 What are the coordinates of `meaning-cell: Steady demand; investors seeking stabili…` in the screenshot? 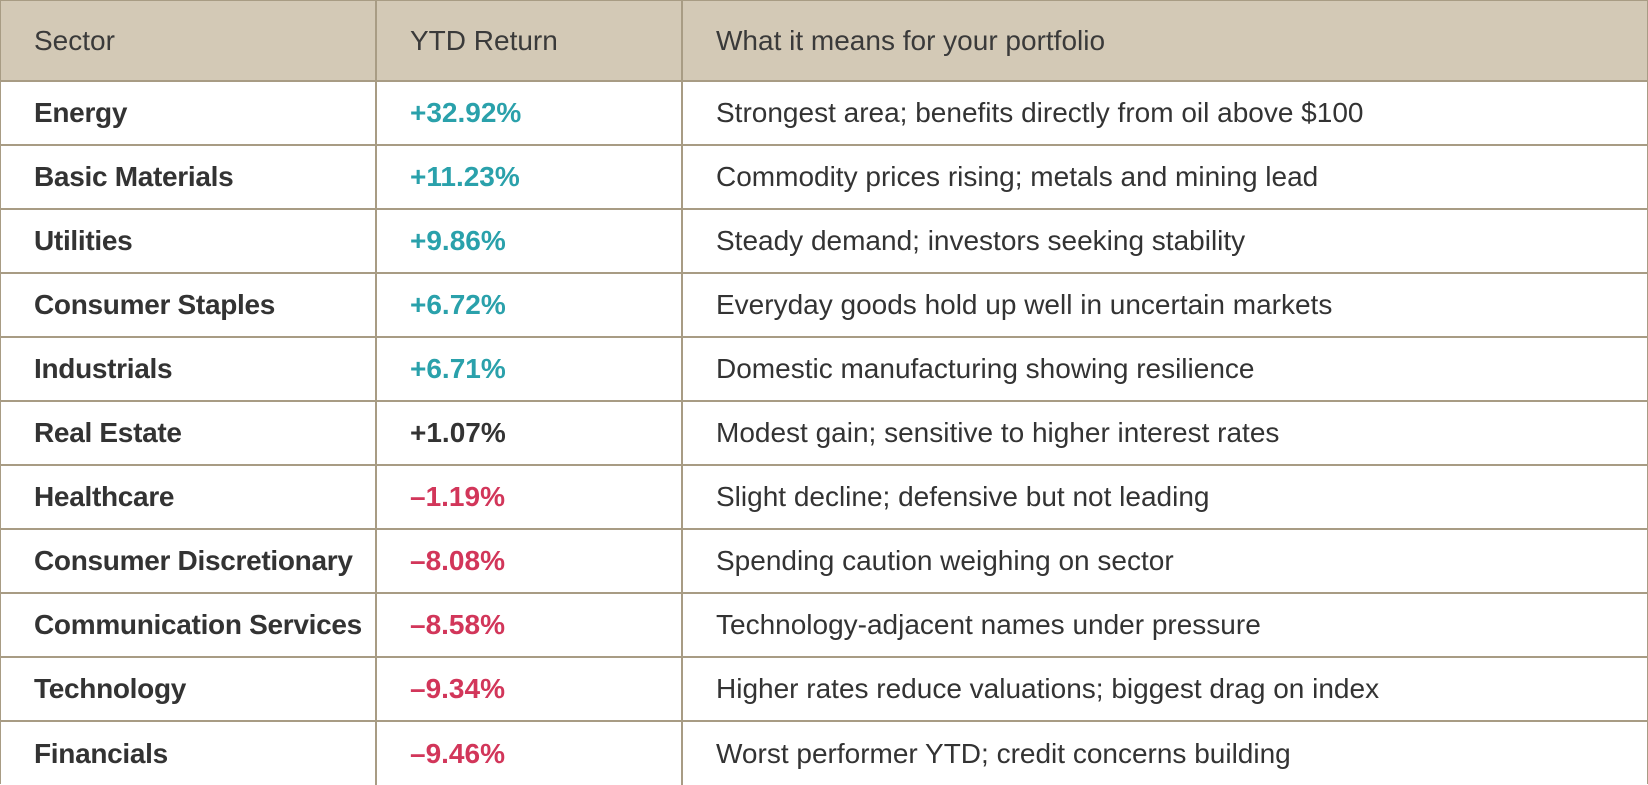 It's located at (1164, 241).